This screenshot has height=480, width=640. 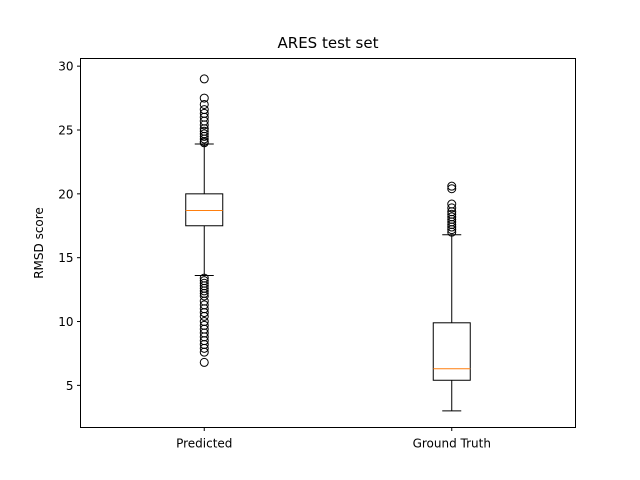 What do you see at coordinates (65, 322) in the screenshot?
I see `y-tick-label: 10` at bounding box center [65, 322].